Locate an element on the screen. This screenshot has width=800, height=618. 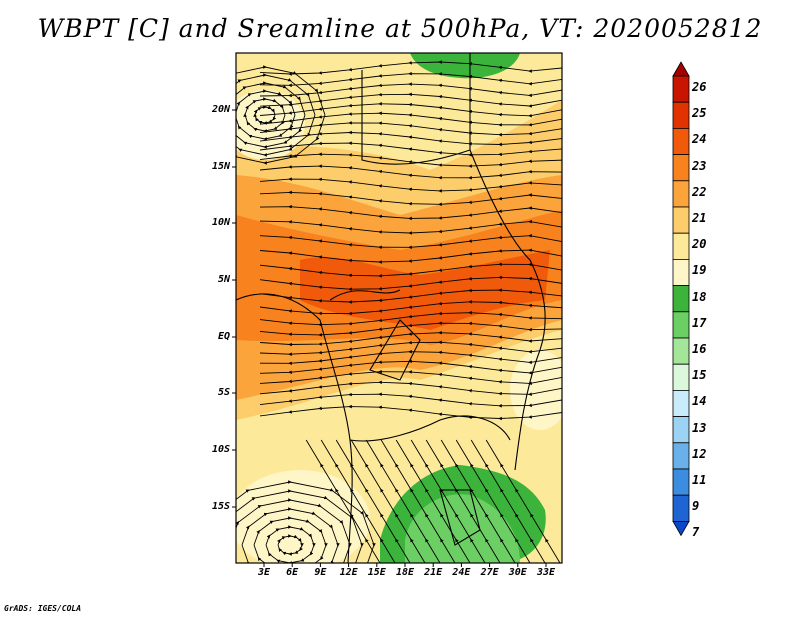
colorbar-label-19: 19 is located at coordinates (699, 270).